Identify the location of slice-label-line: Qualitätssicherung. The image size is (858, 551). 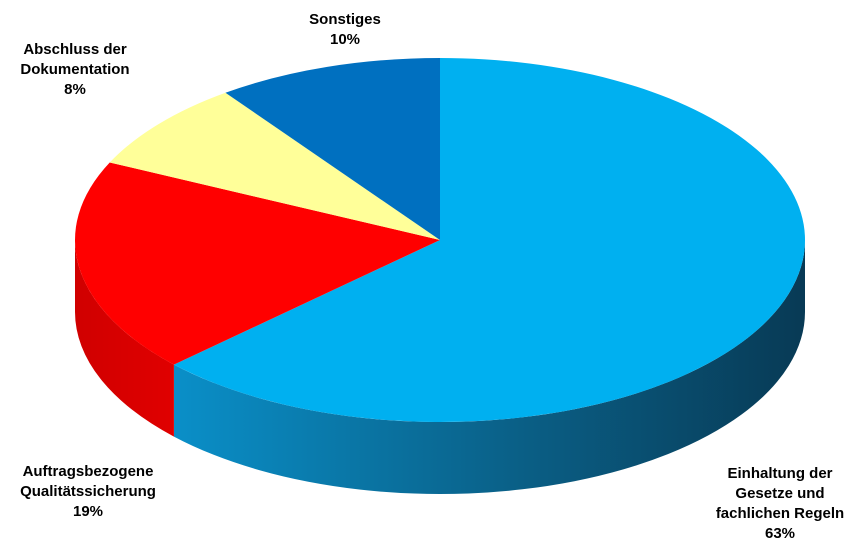
(88, 491).